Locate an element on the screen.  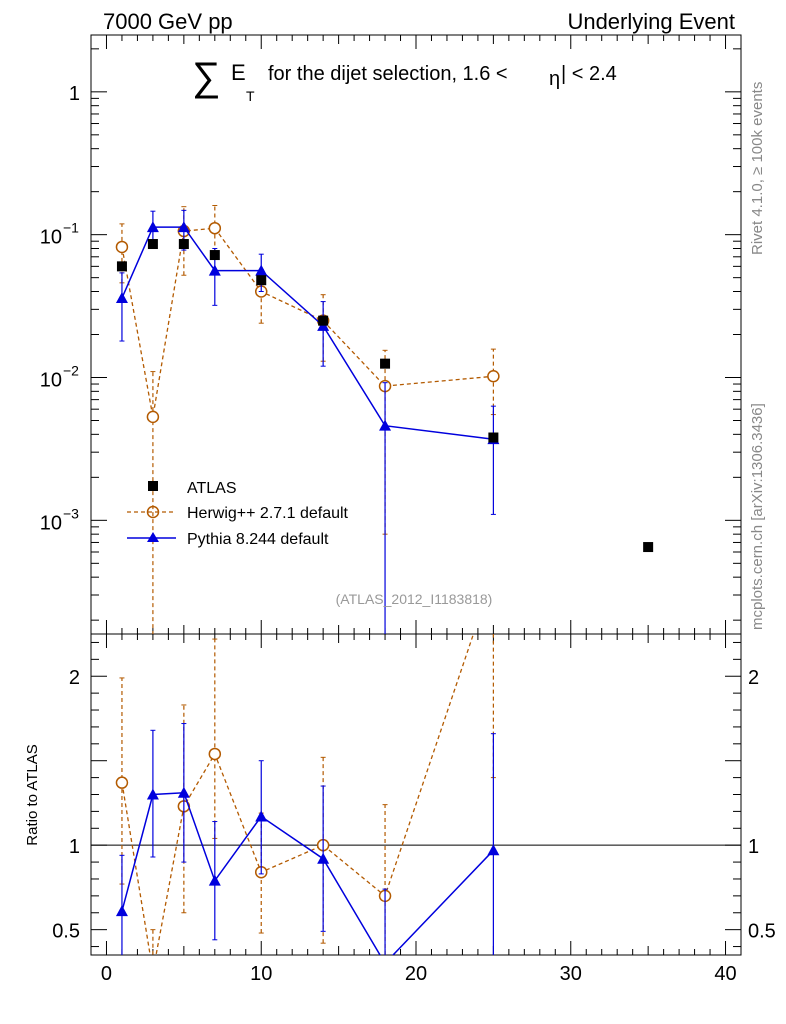
title-text: for the dijet selection, 1.6 < is located at coordinates (388, 74).